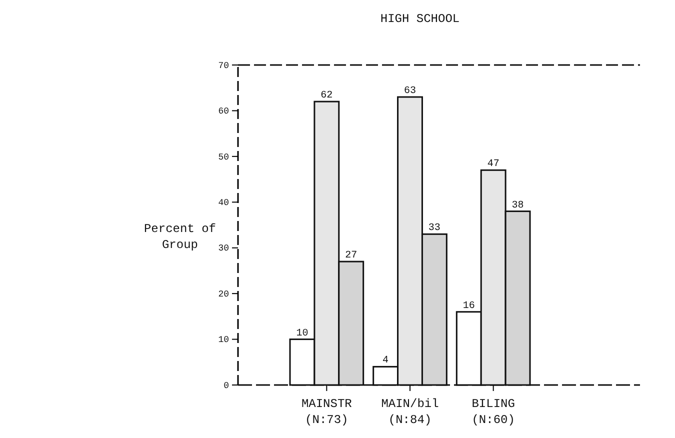 The image size is (675, 438). What do you see at coordinates (223, 340) in the screenshot?
I see `y-tick-label: 10` at bounding box center [223, 340].